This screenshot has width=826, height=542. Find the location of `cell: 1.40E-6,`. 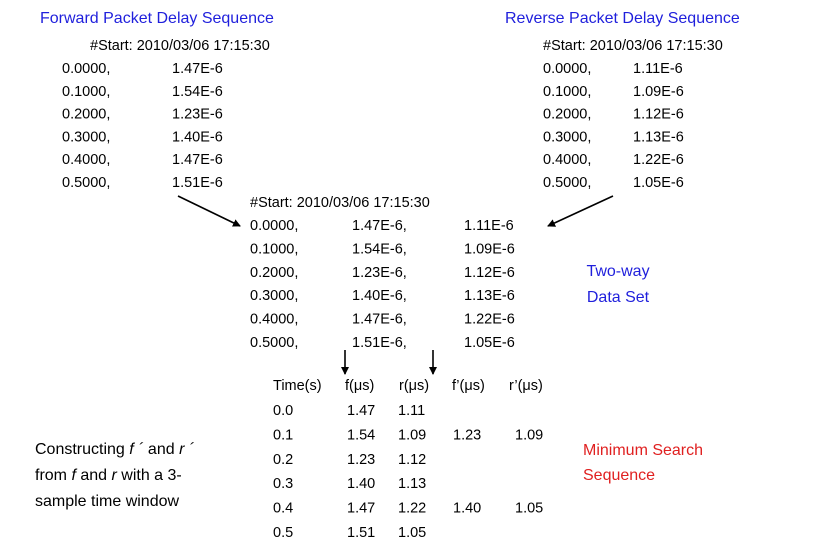

cell: 1.40E-6, is located at coordinates (379, 296).